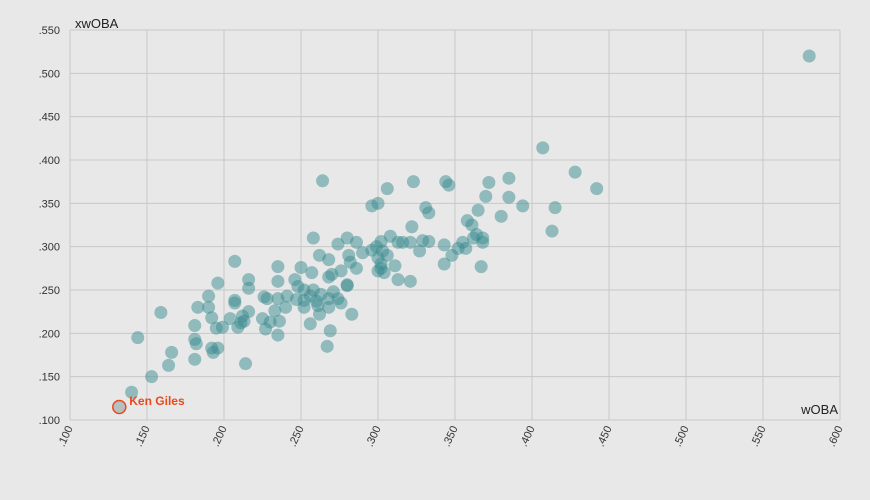 This screenshot has width=870, height=500. I want to click on x-tick-label: .450, so click(605, 436).